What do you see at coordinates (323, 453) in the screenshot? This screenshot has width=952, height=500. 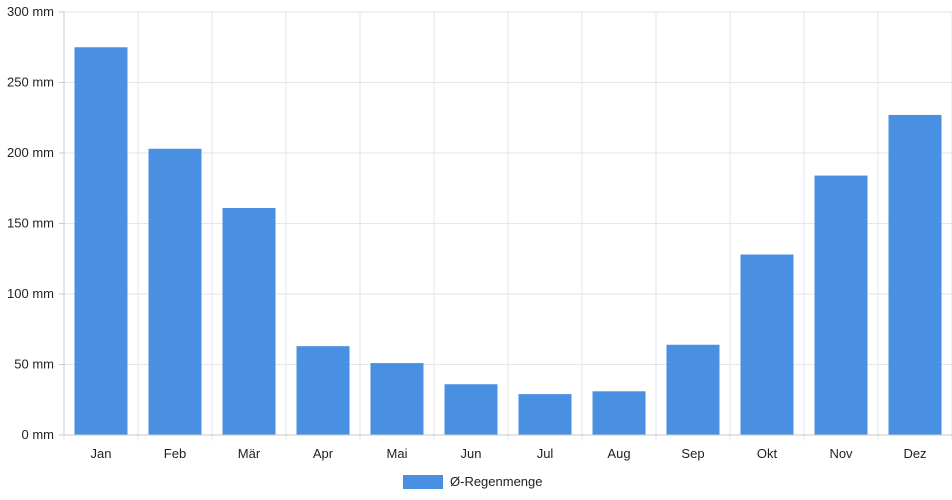 I see `x-tick-label: Apr` at bounding box center [323, 453].